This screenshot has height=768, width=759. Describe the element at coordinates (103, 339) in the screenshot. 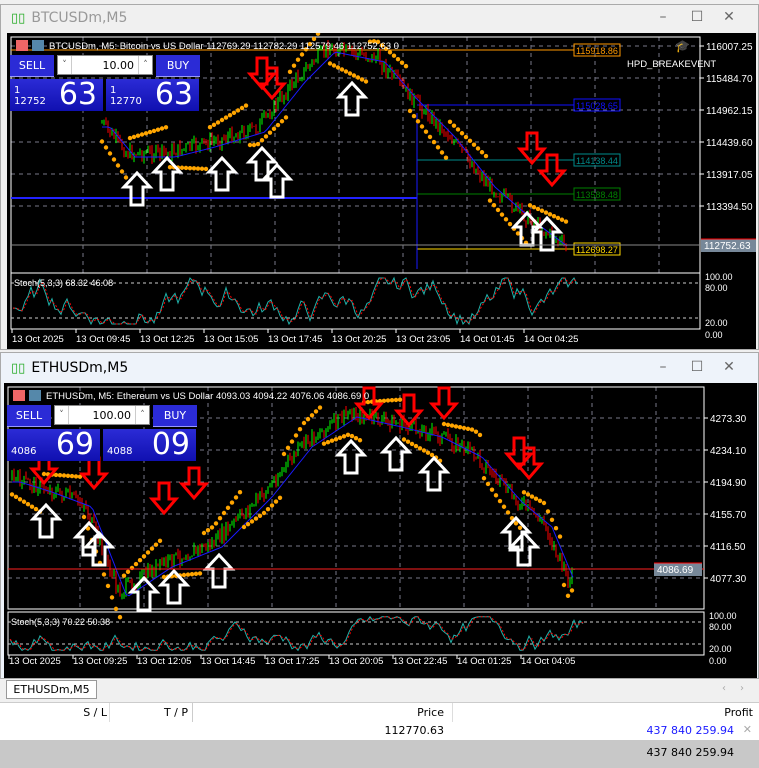

I see `time-axis-label: 13 Oct 09:45` at that location.